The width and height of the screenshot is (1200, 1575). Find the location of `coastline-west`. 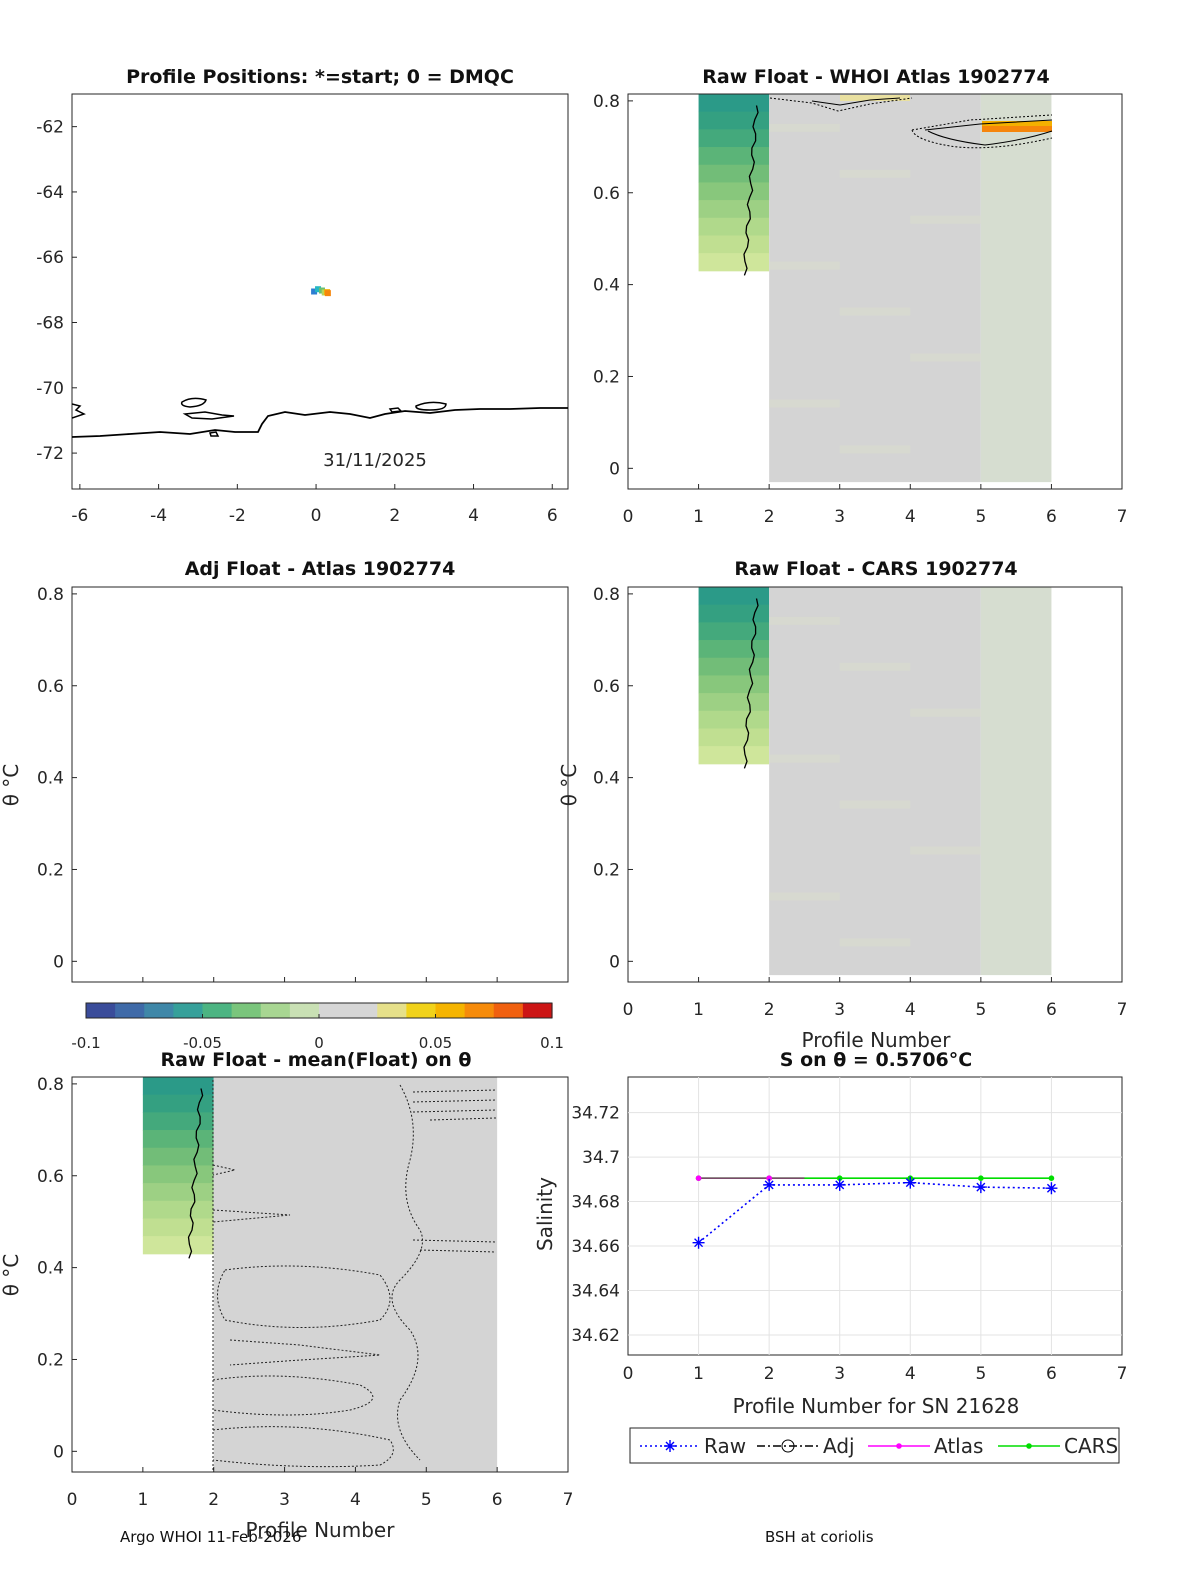

coastline-west is located at coordinates (79, 411).